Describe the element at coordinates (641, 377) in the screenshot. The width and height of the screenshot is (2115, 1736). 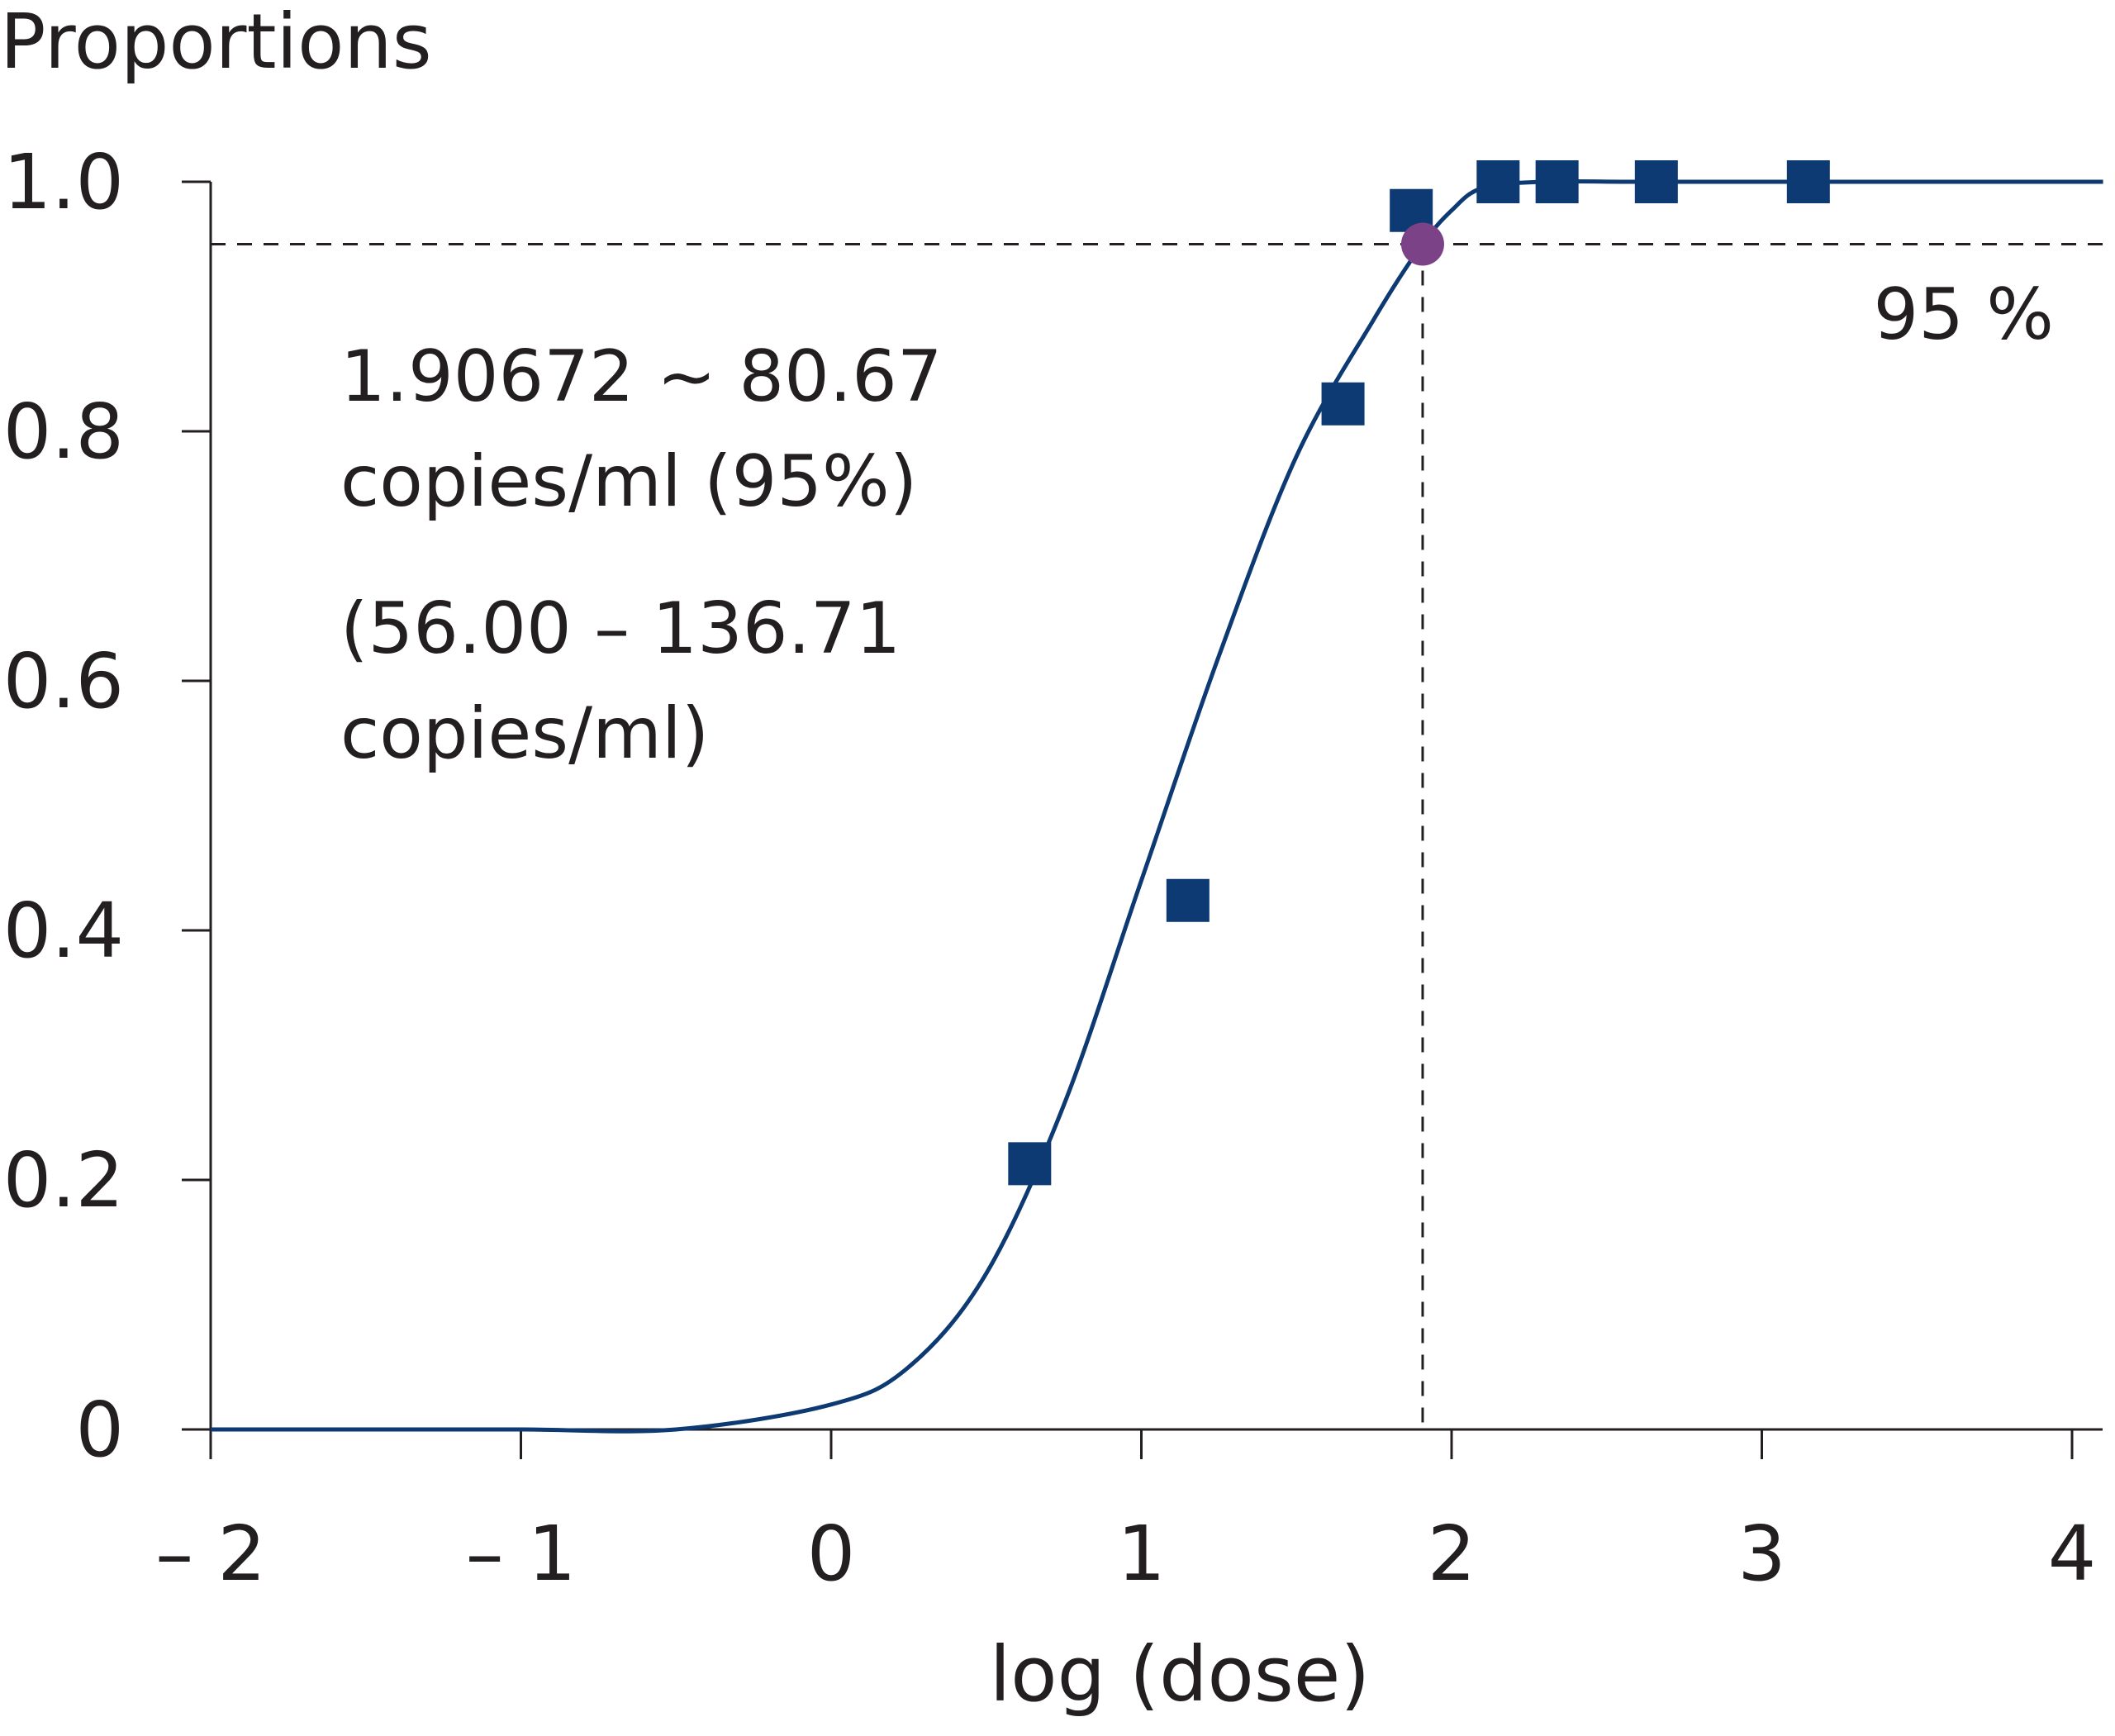
I see `estimate-line-1: 1.90672 ~ 80.67` at that location.